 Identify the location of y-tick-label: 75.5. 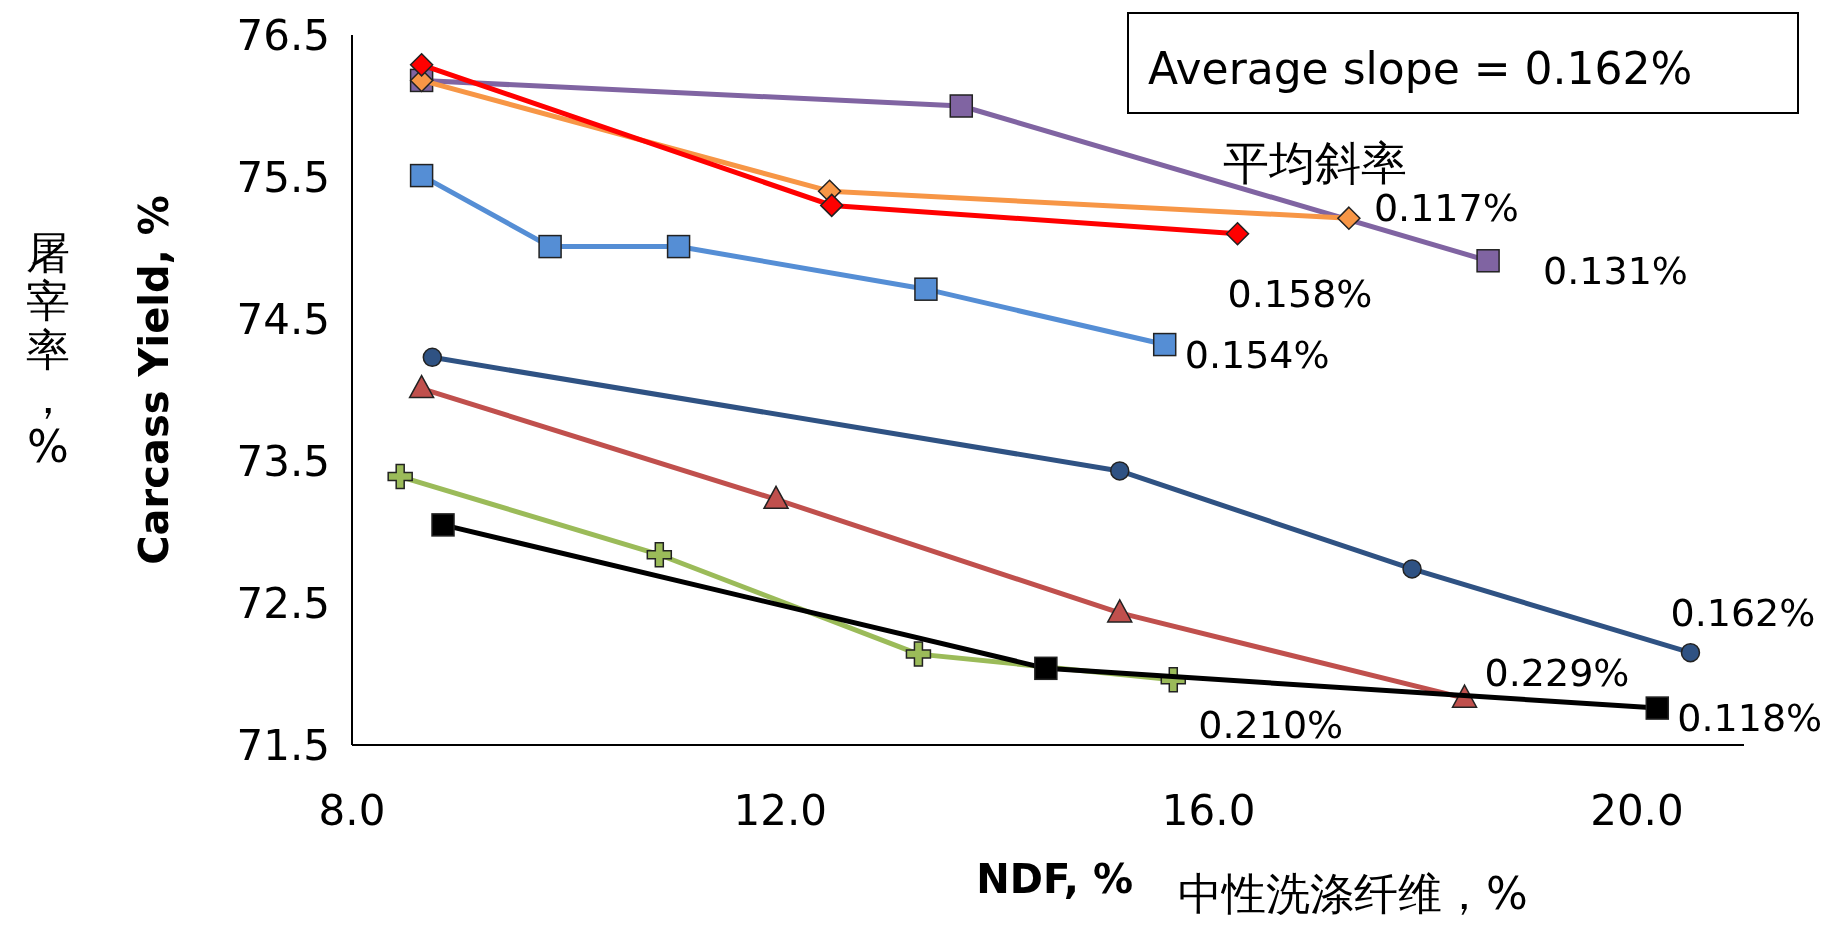
(283, 177).